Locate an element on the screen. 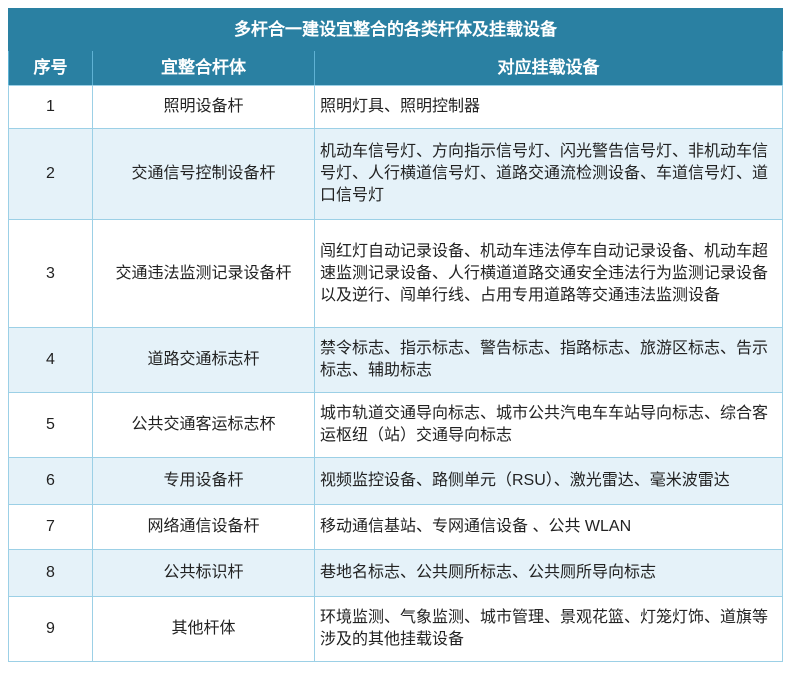 The width and height of the screenshot is (786, 681). pole-type: 公共交通客运标志杯 is located at coordinates (203, 425).